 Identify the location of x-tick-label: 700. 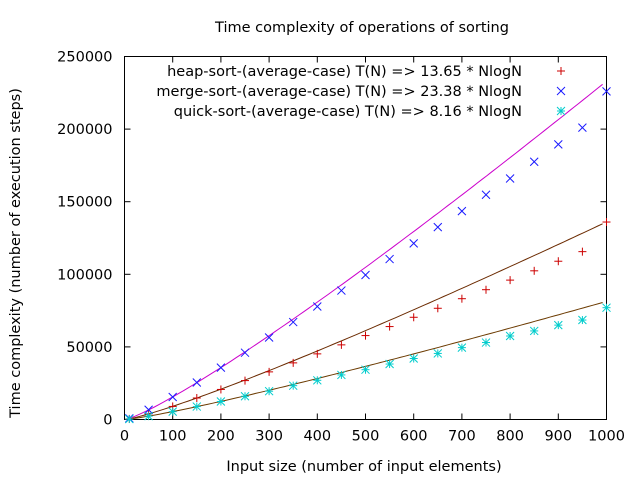
(462, 437).